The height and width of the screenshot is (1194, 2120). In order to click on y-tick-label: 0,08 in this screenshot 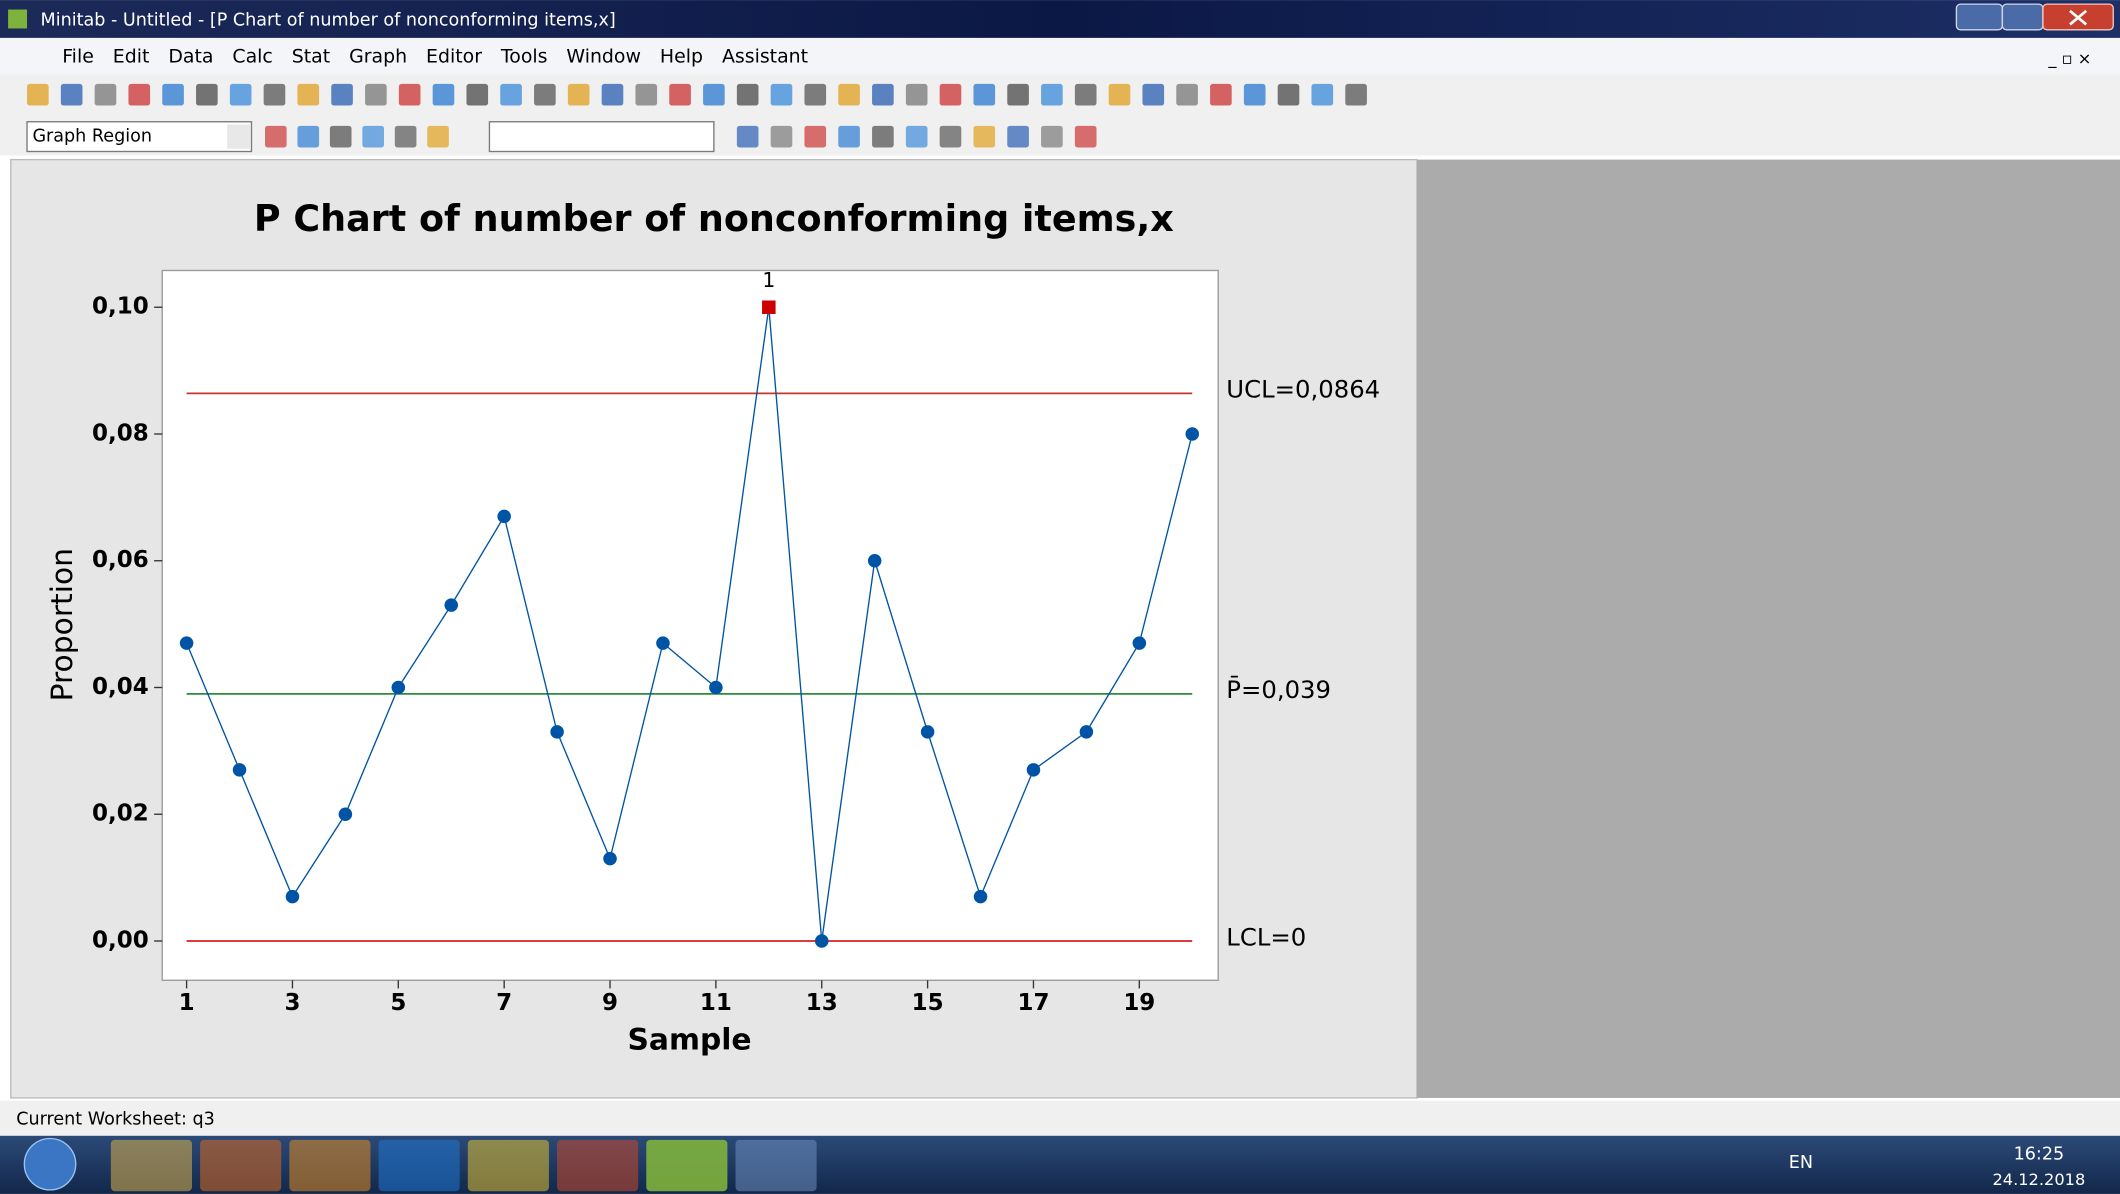, I will do `click(120, 433)`.